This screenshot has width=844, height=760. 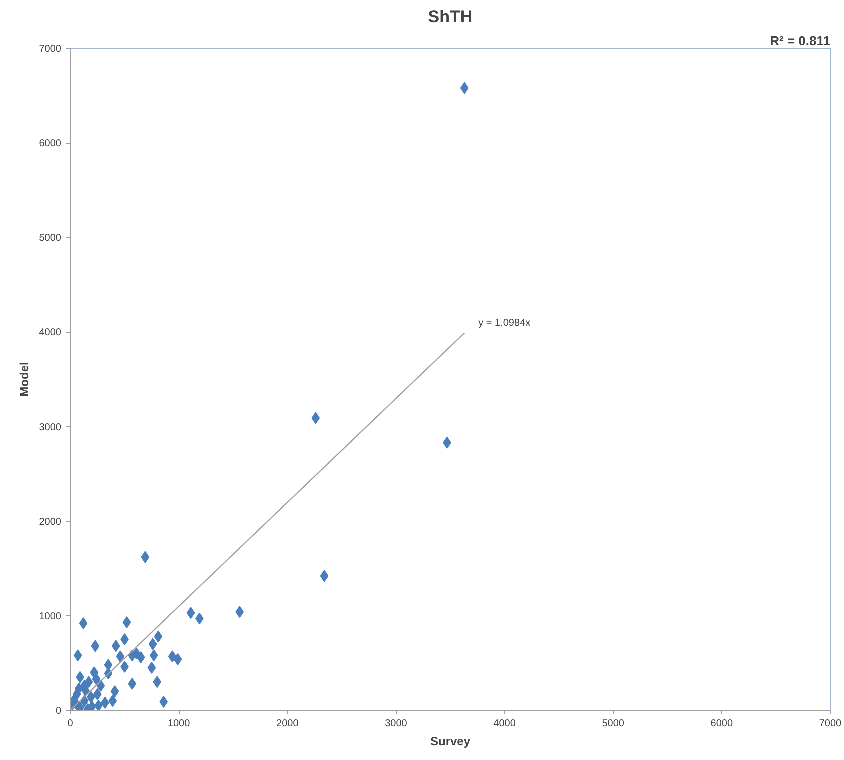 I want to click on text: R² = 0.811, so click(x=800, y=41).